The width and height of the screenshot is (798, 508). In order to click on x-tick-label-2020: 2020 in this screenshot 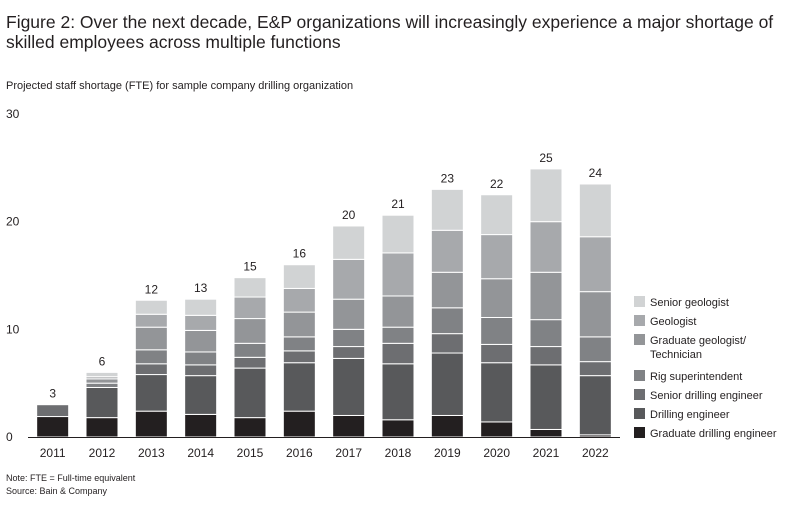, I will do `click(496, 453)`.